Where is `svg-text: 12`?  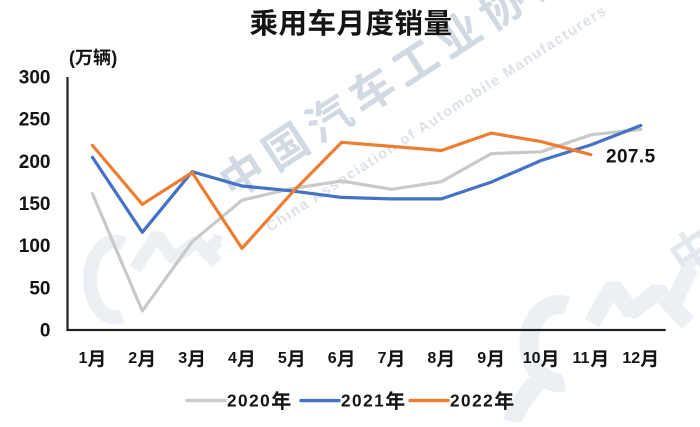 svg-text: 12 is located at coordinates (631, 358).